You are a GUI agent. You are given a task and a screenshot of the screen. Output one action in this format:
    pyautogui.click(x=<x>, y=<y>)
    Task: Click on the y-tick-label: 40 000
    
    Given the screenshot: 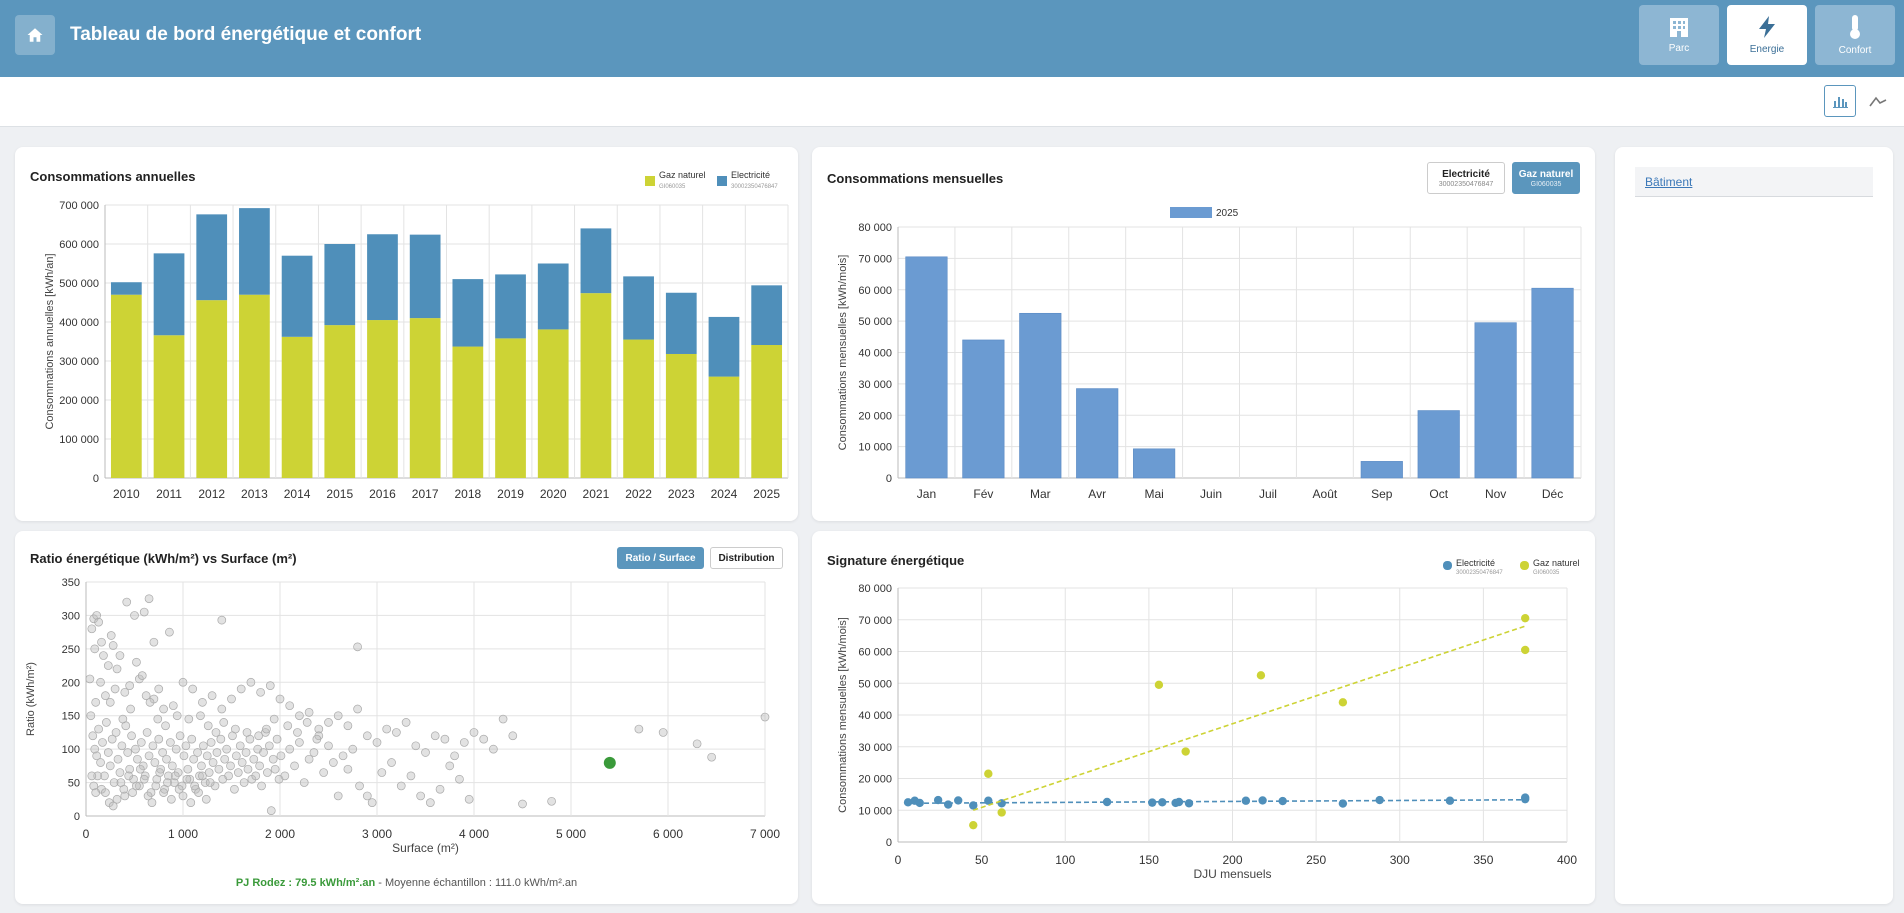 What is the action you would take?
    pyautogui.click(x=875, y=716)
    